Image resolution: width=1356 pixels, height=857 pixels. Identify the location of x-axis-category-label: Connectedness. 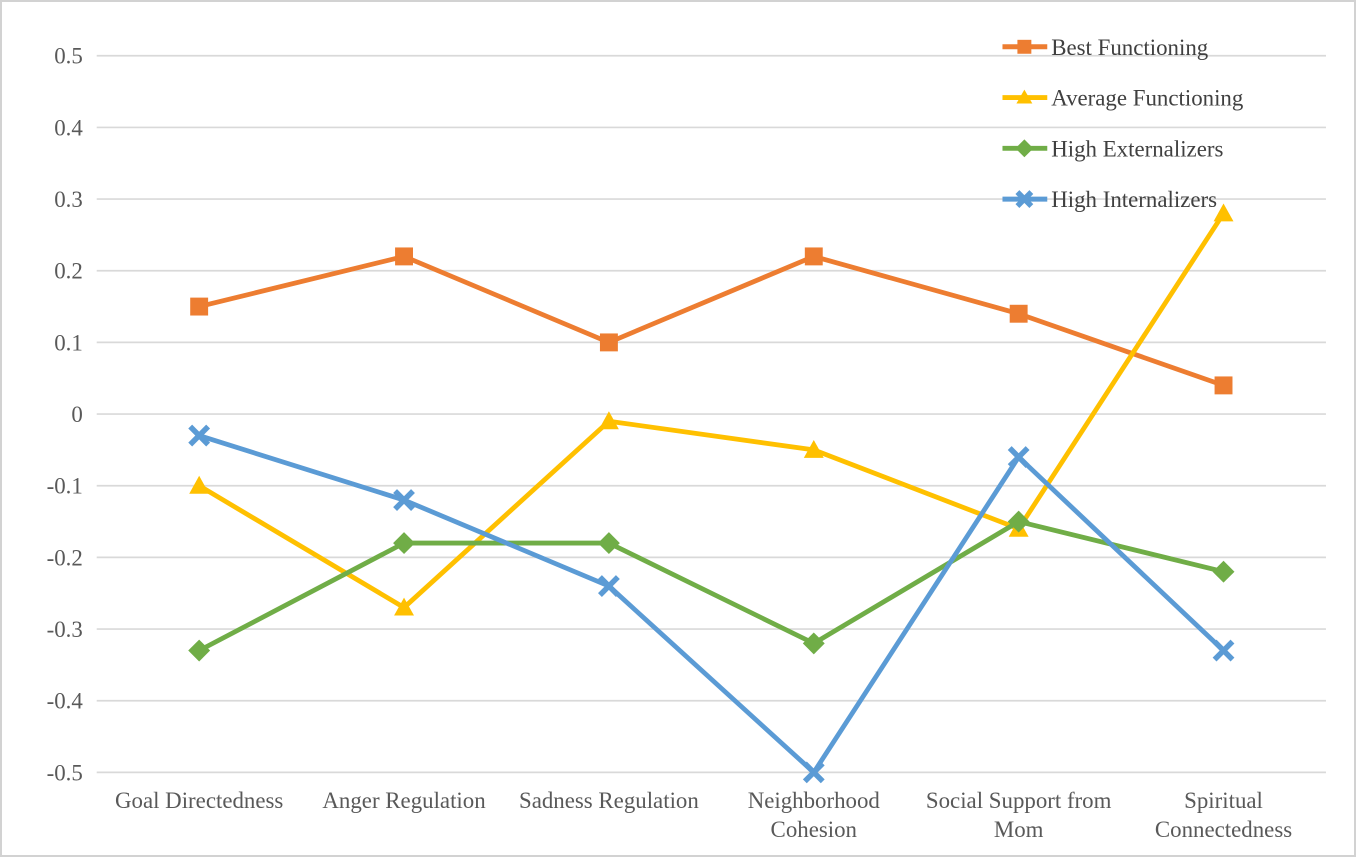
(1223, 829).